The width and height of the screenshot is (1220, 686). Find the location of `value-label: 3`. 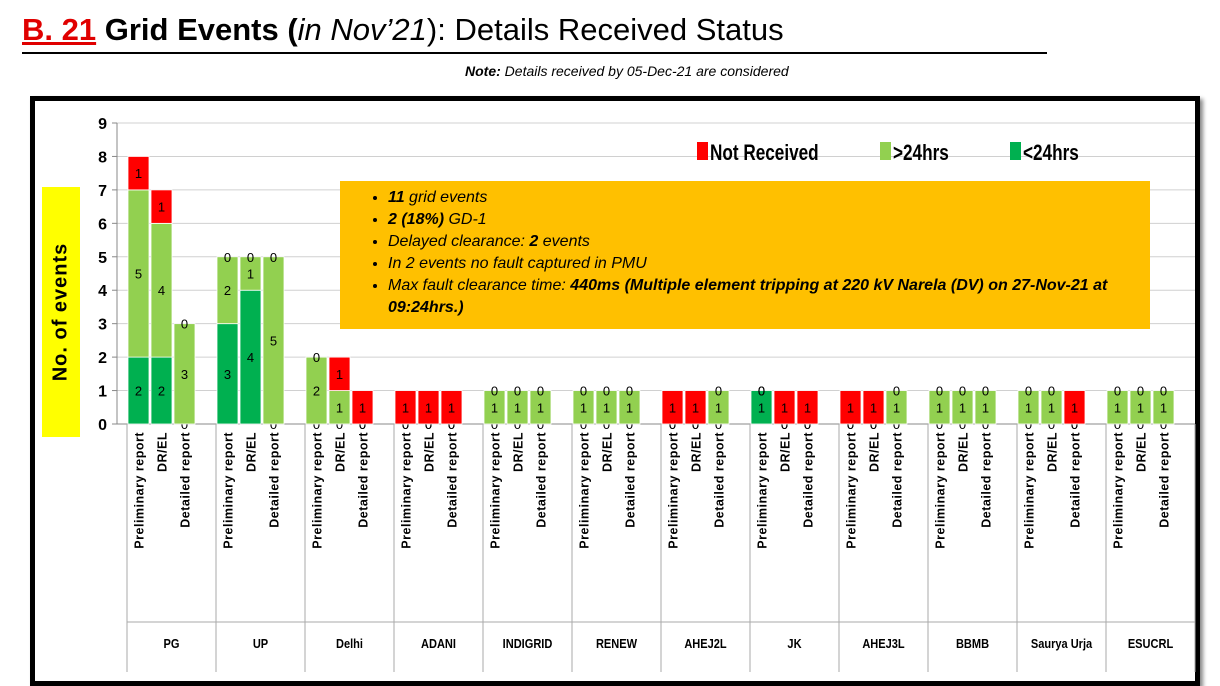

value-label: 3 is located at coordinates (227, 374).